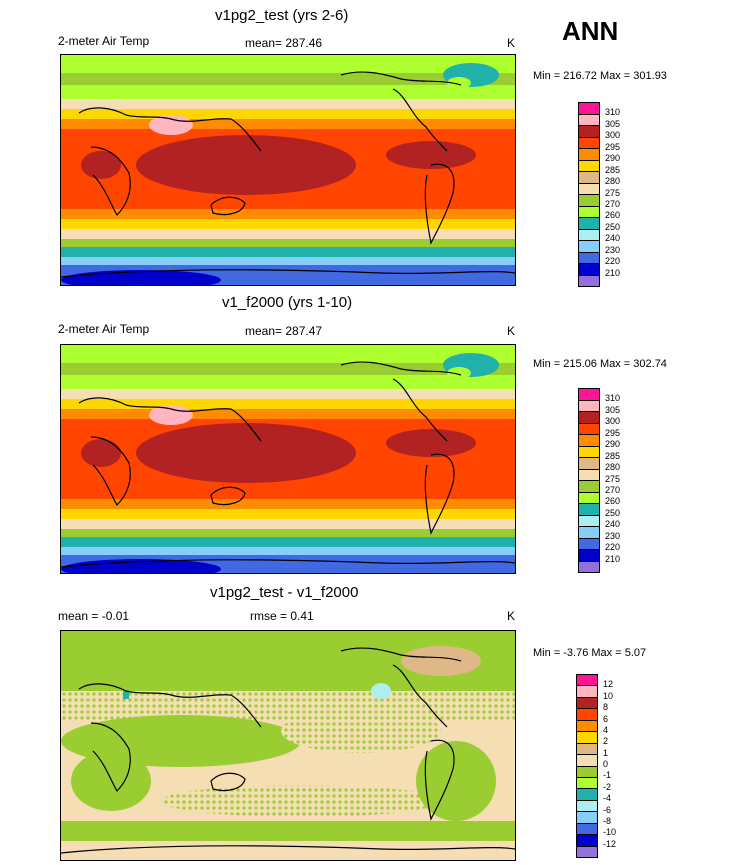 This screenshot has width=732, height=865. I want to click on panel-3-rmse-label: rmse = 0.41, so click(282, 616).